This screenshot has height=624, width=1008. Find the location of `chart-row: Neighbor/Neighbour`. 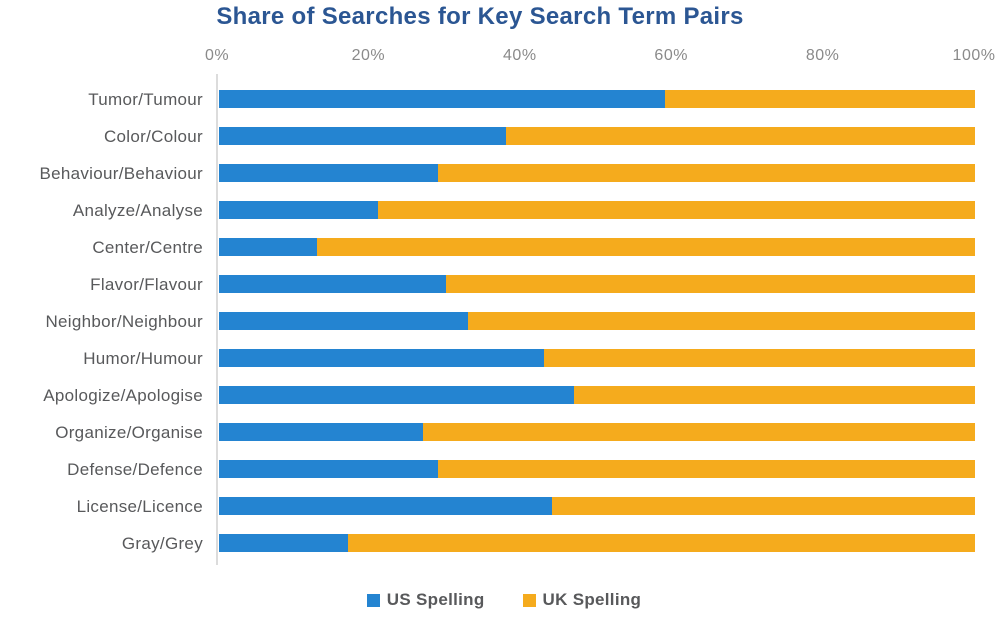

chart-row: Neighbor/Neighbour is located at coordinates (504, 321).